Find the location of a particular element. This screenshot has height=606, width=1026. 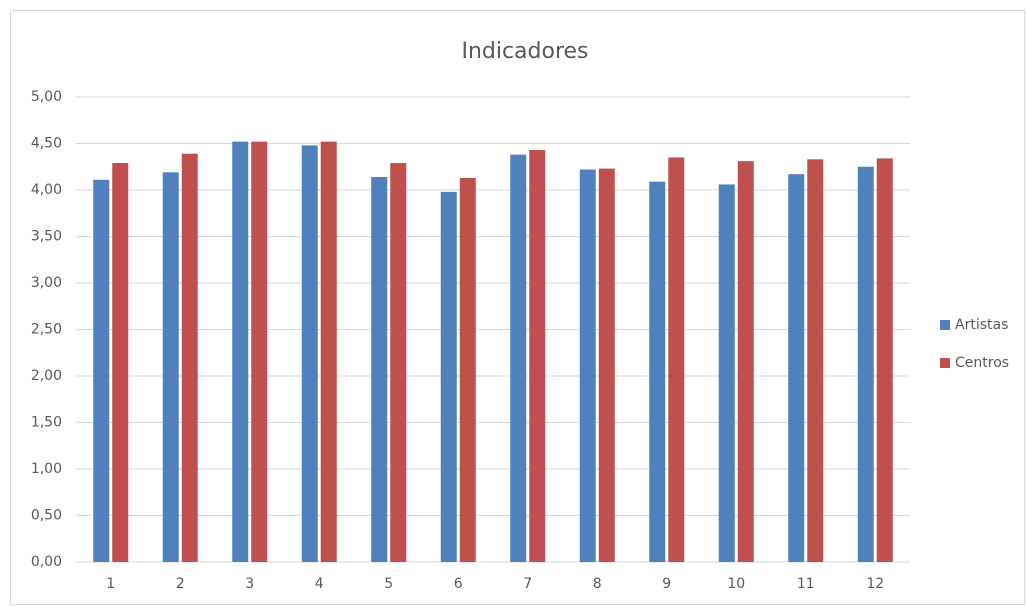

legend-label: Centros is located at coordinates (982, 363).